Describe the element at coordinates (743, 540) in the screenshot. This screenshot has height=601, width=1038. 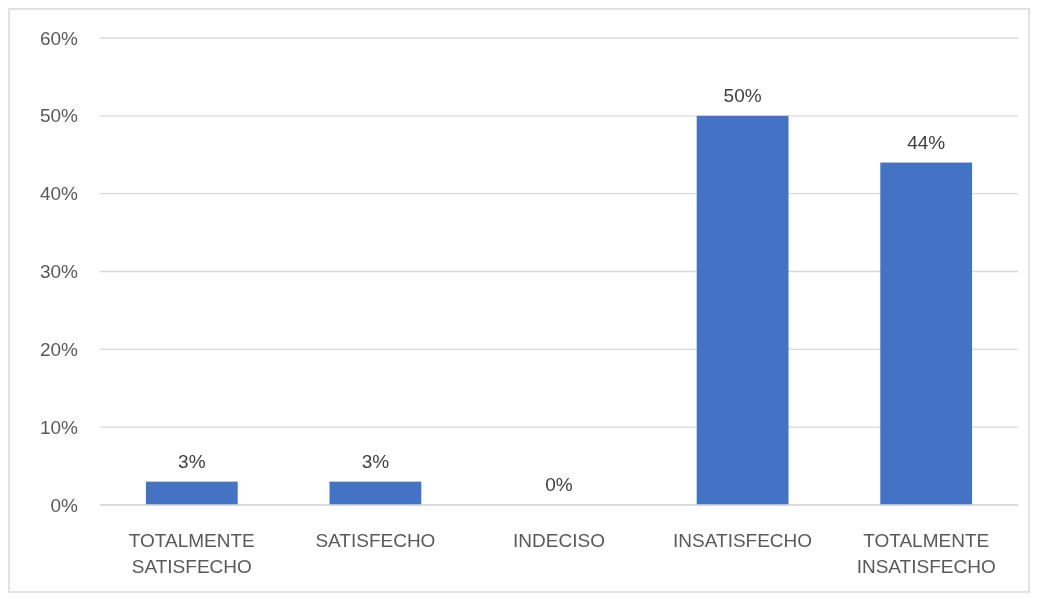
I see `x-tick-label: INSATISFECHO` at that location.